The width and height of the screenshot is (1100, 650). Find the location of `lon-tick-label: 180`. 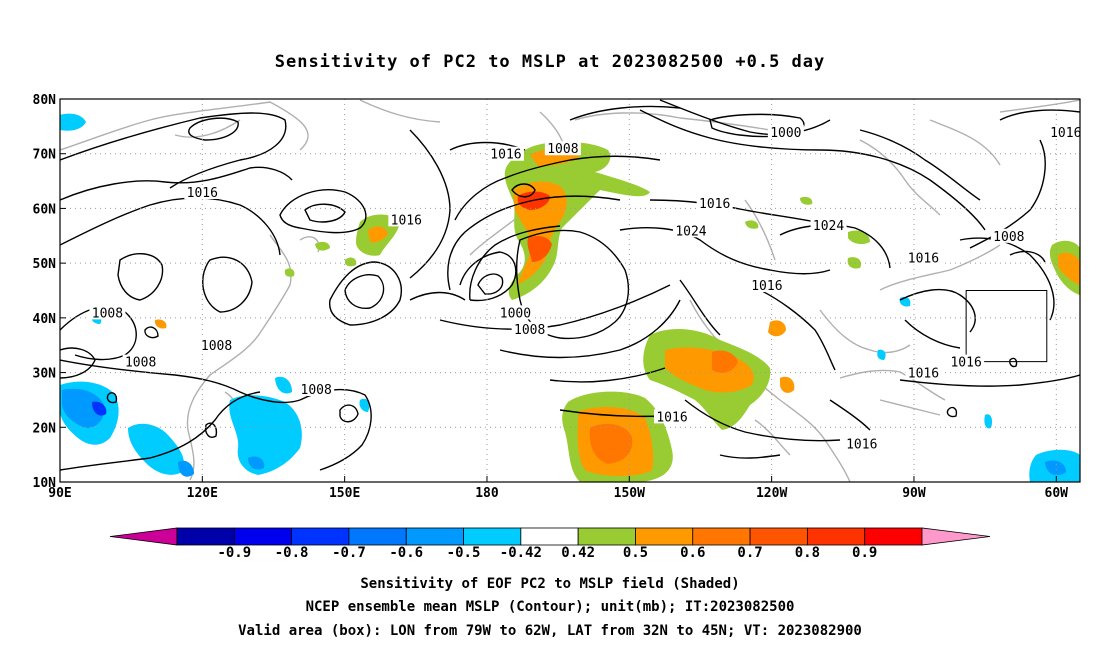

lon-tick-label: 180 is located at coordinates (487, 493).